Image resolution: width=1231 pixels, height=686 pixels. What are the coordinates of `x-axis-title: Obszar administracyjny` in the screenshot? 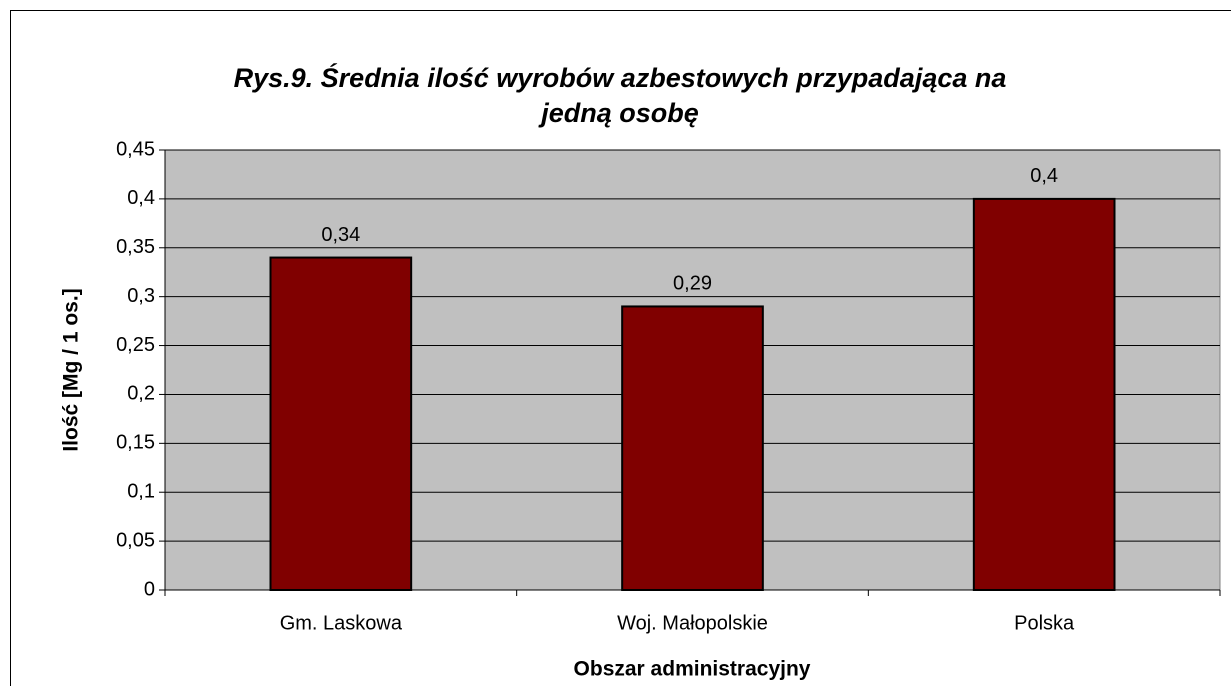 It's located at (692, 669).